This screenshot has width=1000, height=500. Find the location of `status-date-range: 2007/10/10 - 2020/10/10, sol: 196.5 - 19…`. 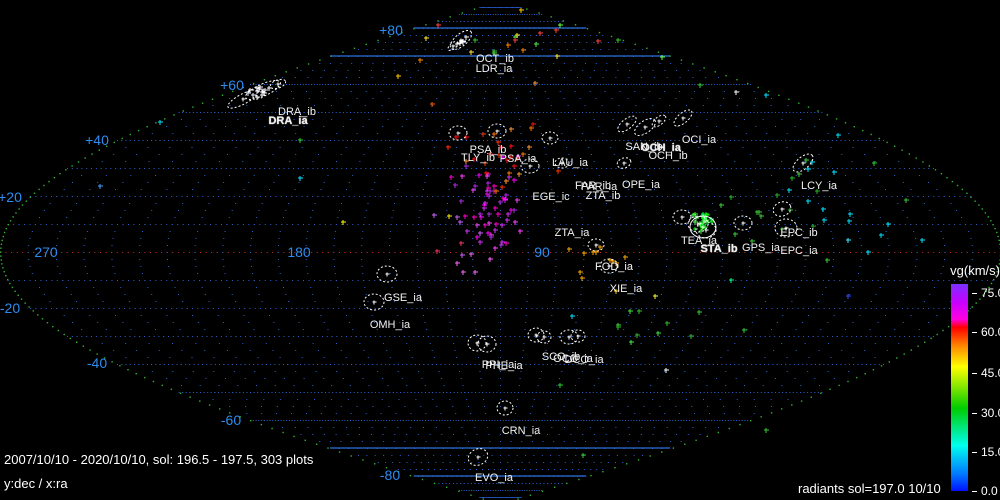

status-date-range: 2007/10/10 - 2020/10/10, sol: 196.5 - 19… is located at coordinates (159, 459).